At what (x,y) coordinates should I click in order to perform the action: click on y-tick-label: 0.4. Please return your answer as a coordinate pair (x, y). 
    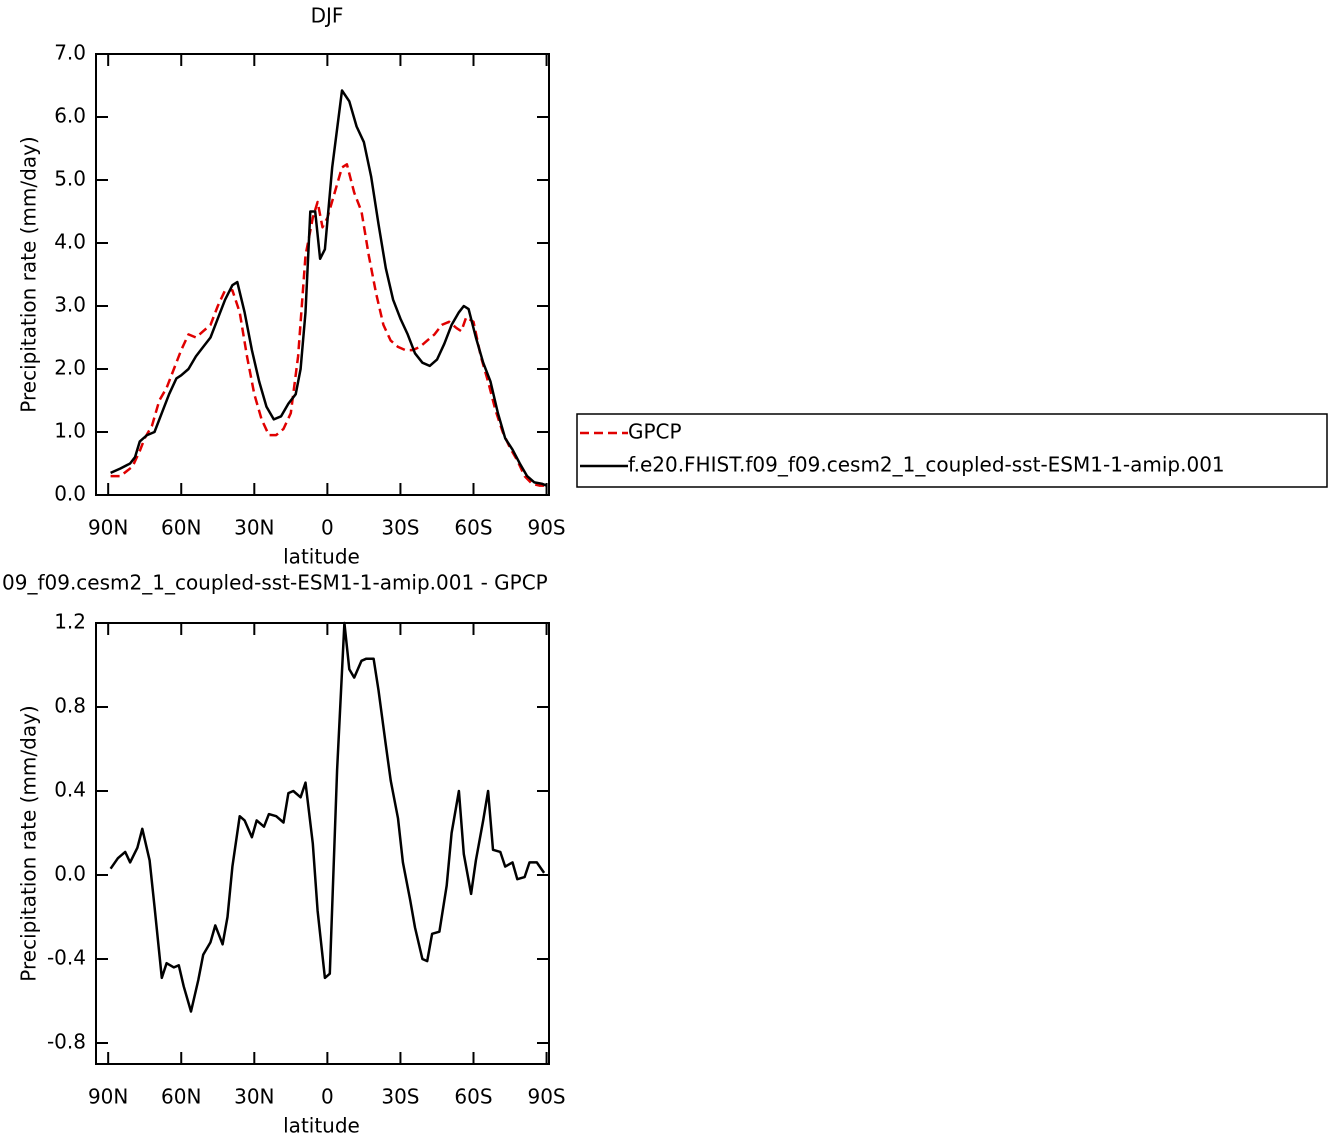
    Looking at the image, I should click on (70, 790).